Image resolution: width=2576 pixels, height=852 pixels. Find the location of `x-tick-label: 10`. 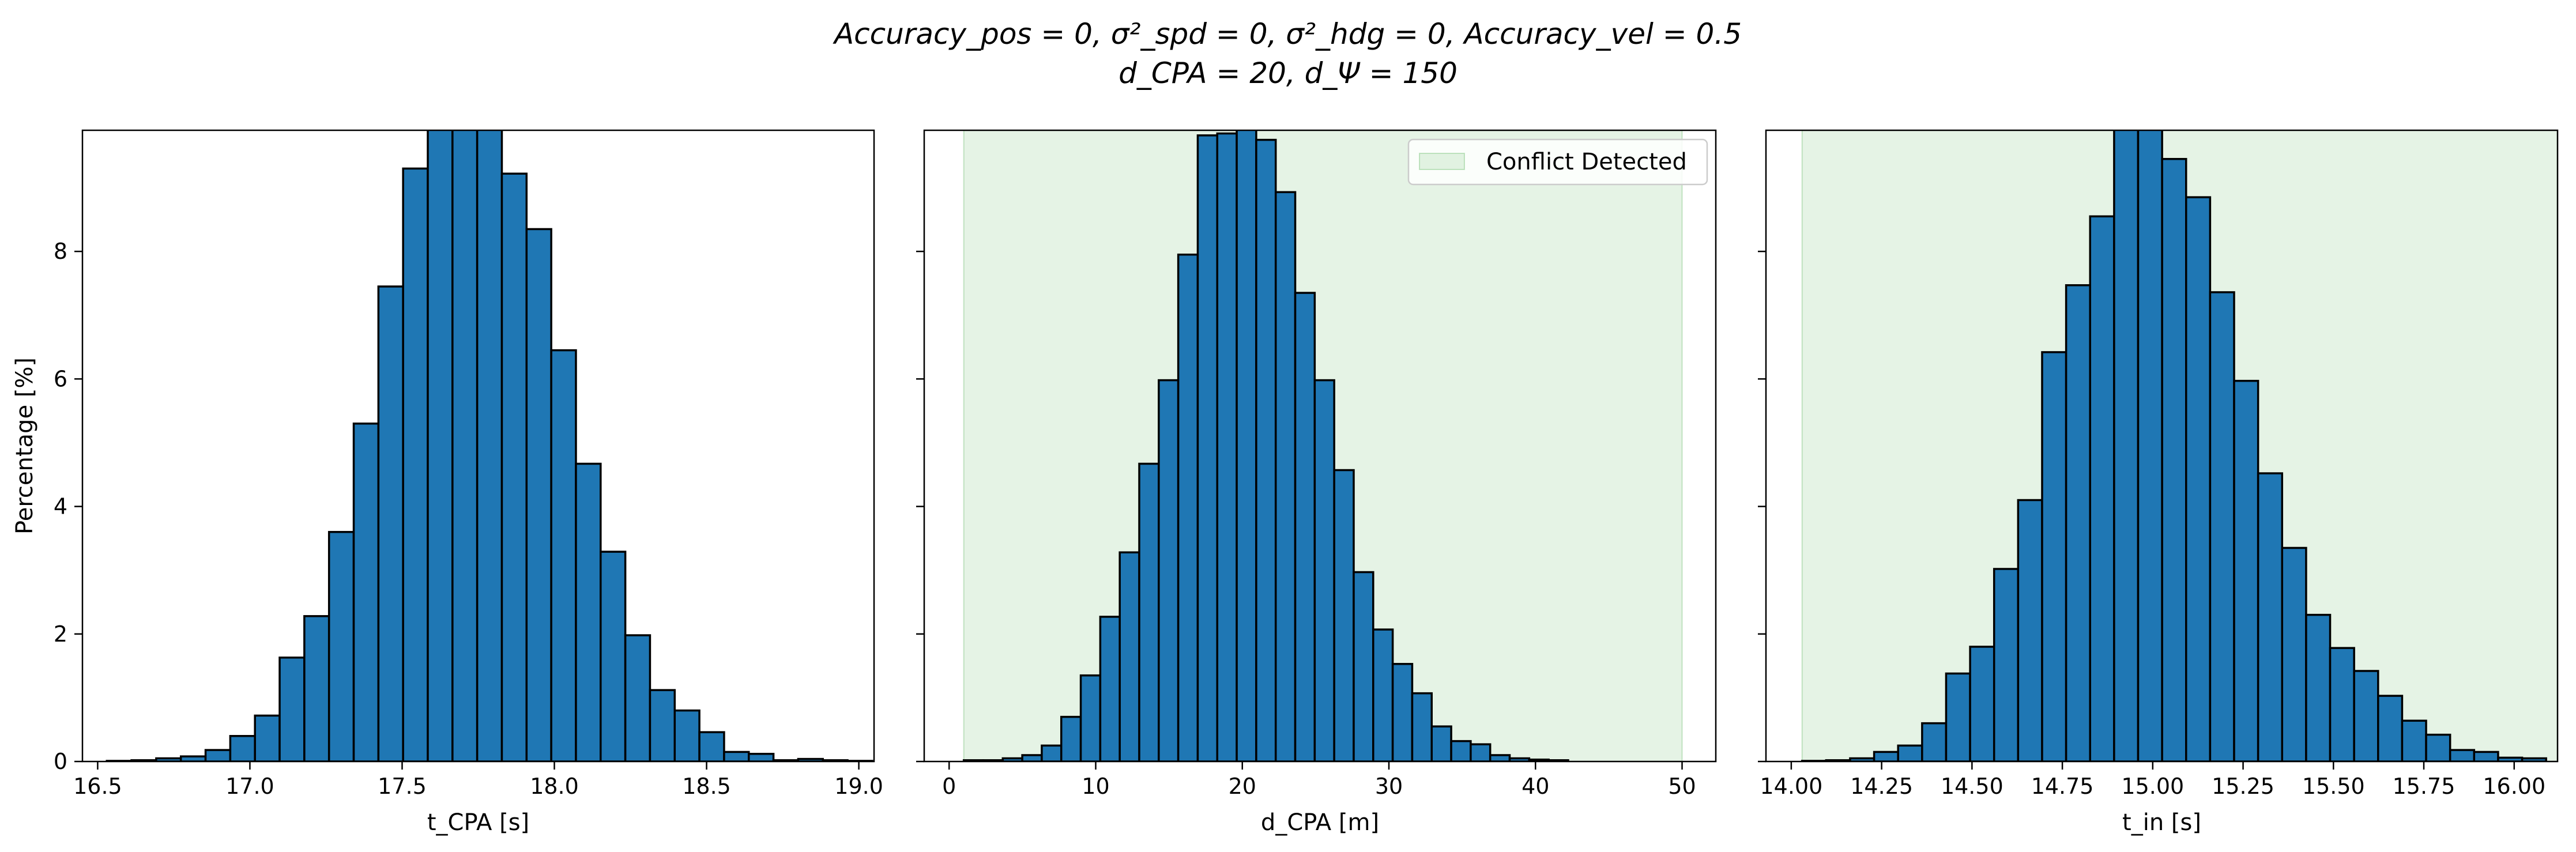

x-tick-label: 10 is located at coordinates (1095, 786).